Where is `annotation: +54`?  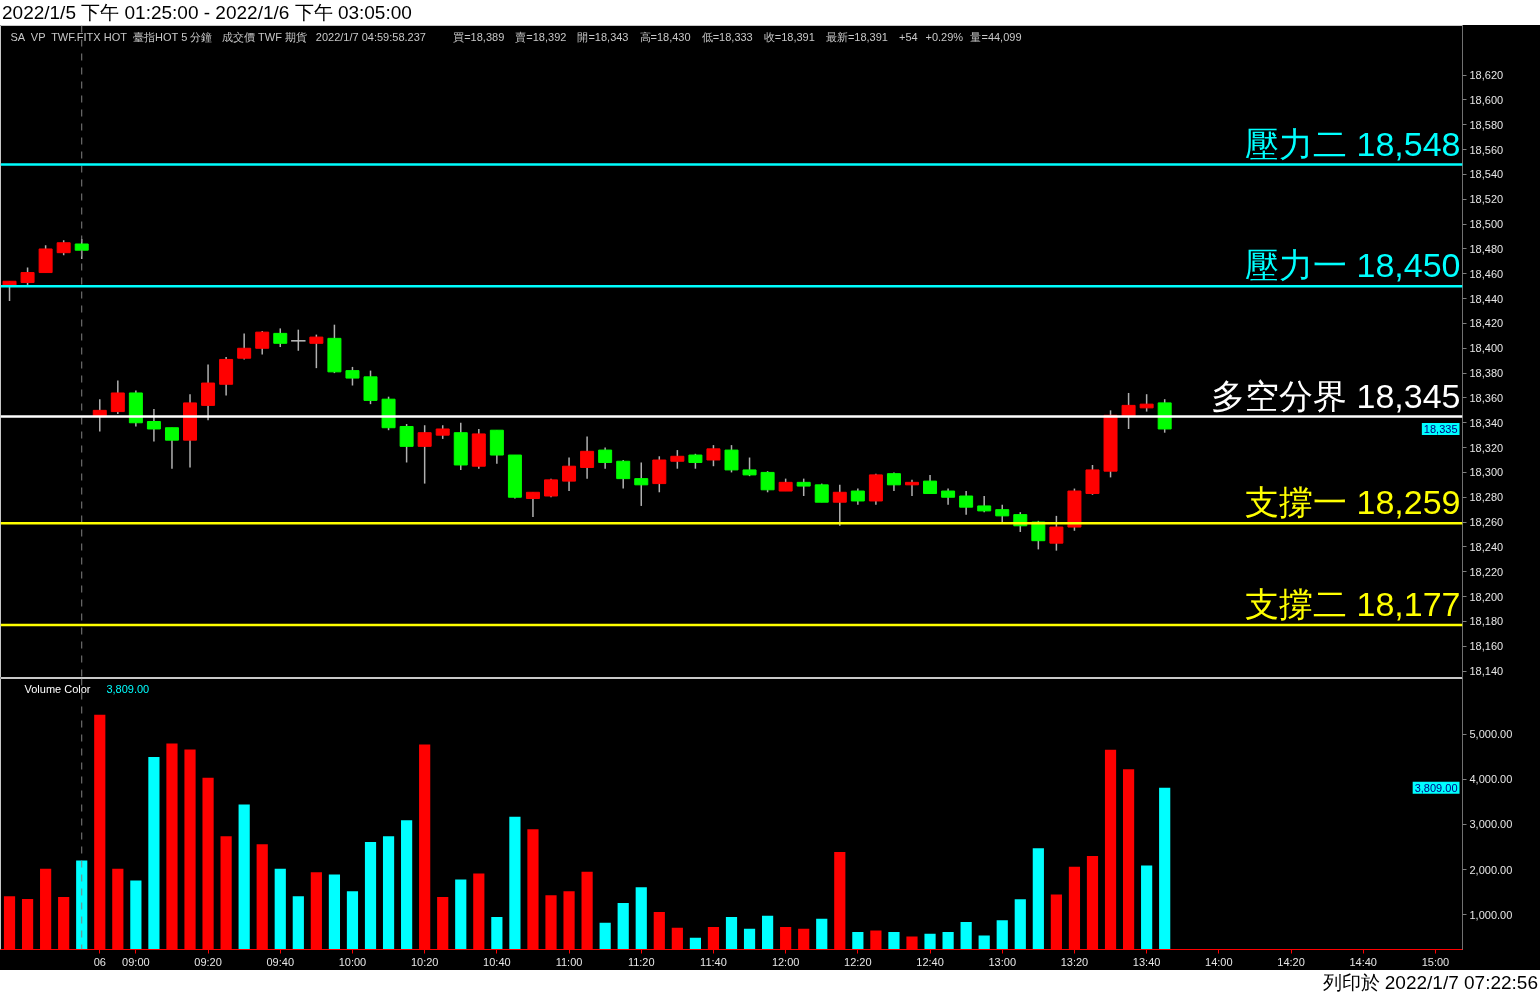
annotation: +54 is located at coordinates (908, 36).